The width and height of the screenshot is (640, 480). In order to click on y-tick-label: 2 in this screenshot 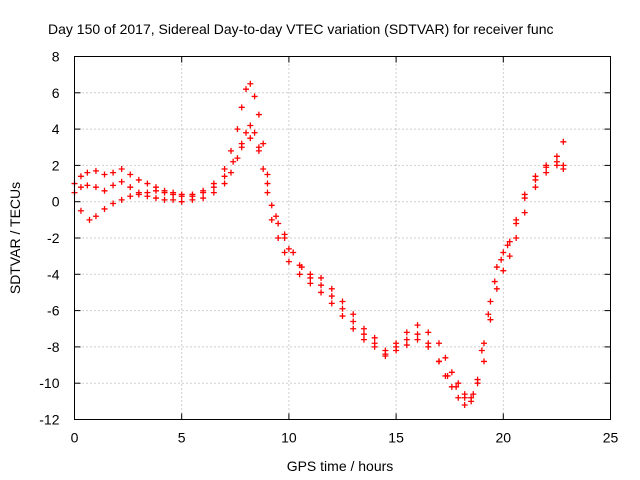, I will do `click(56, 165)`.